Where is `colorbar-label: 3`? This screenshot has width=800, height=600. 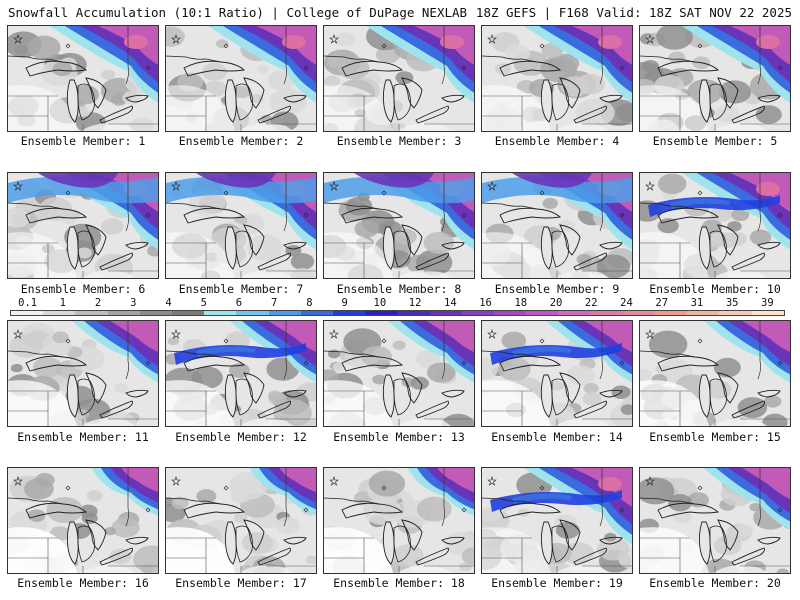 colorbar-label: 3 is located at coordinates (133, 303).